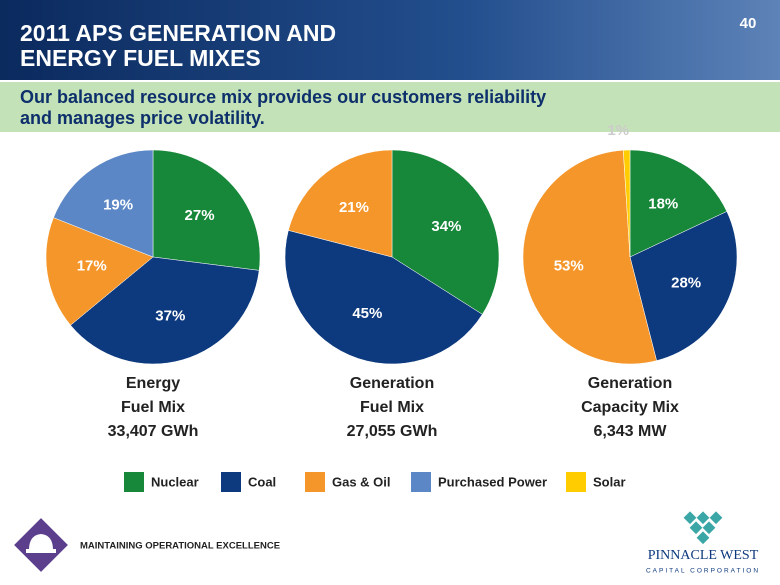  What do you see at coordinates (200, 215) in the screenshot?
I see `data-label: 27%` at bounding box center [200, 215].